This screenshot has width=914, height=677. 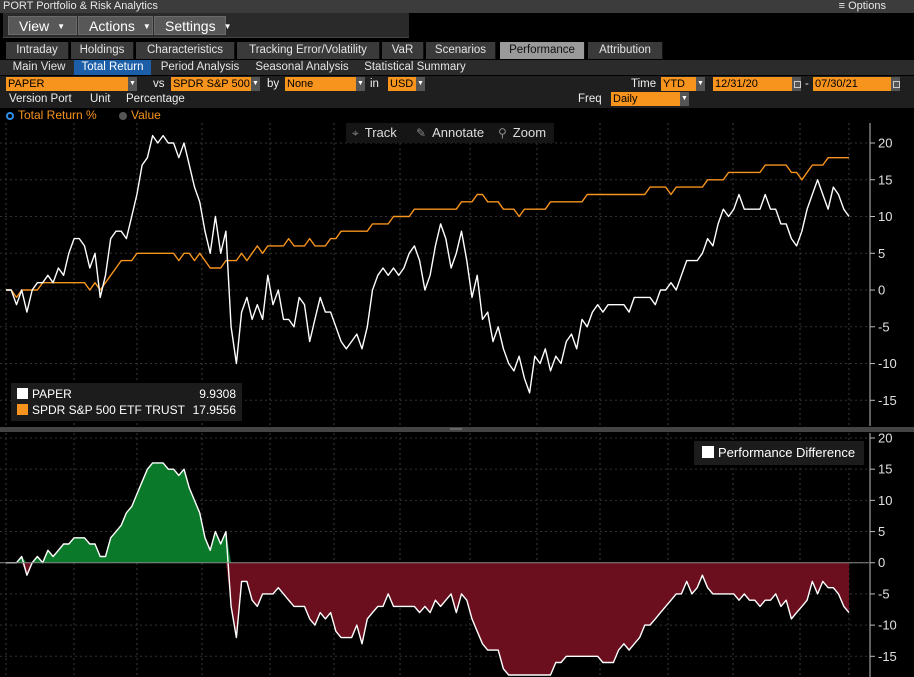 I want to click on unit-value: Percentage, so click(x=155, y=99).